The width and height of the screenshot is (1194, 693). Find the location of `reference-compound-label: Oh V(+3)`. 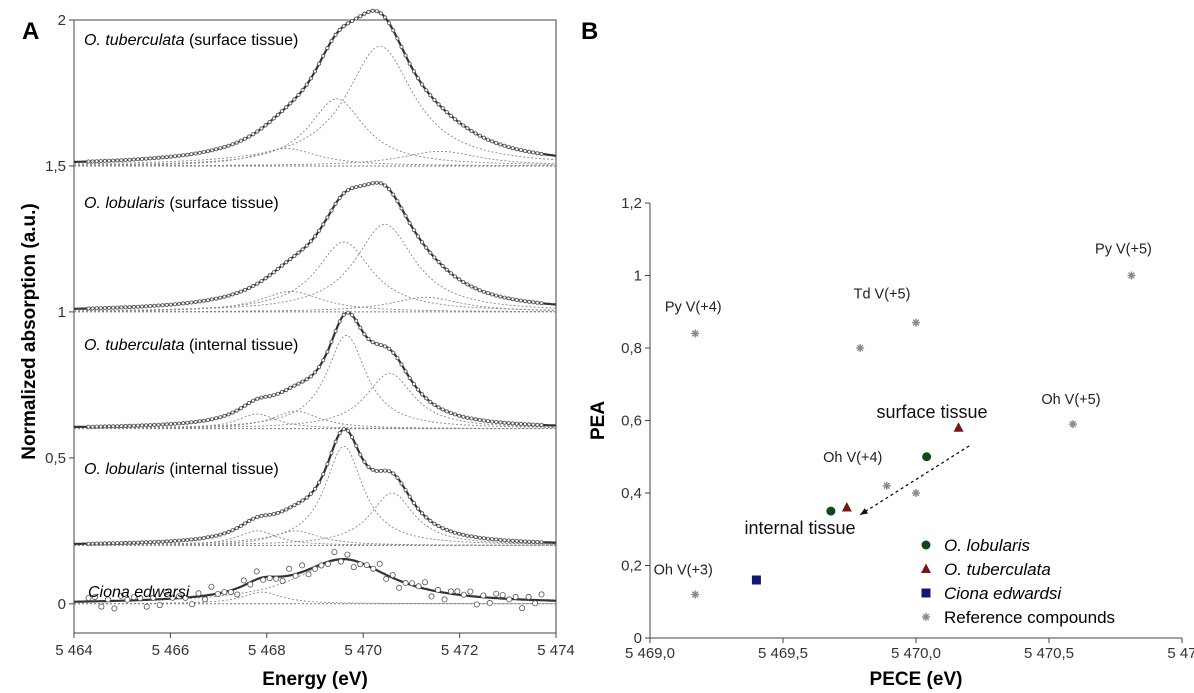

reference-compound-label: Oh V(+3) is located at coordinates (683, 571).